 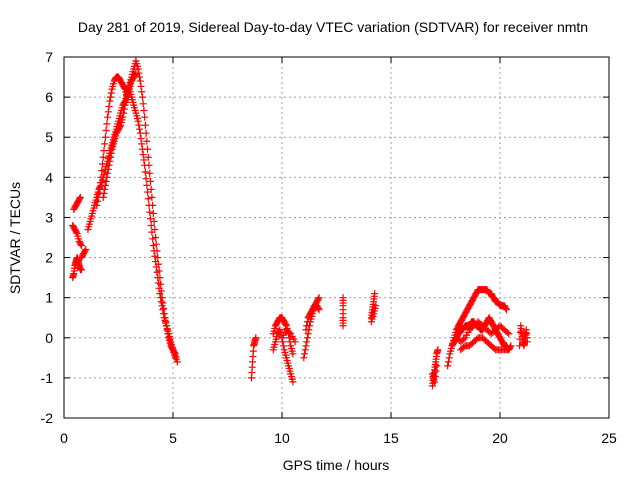 What do you see at coordinates (282, 438) in the screenshot?
I see `x-tick-label: 10` at bounding box center [282, 438].